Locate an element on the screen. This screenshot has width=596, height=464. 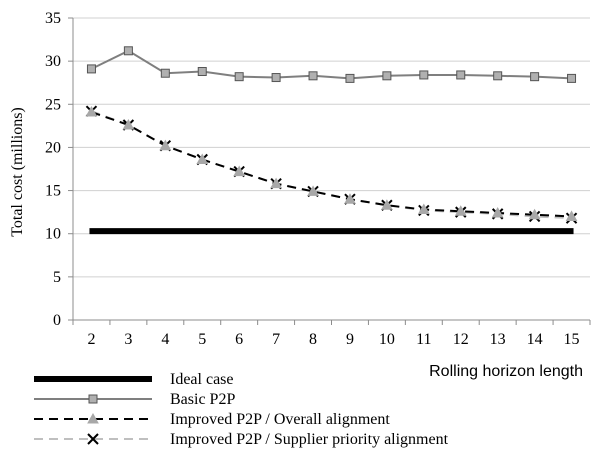
x-tick-label: 10 is located at coordinates (387, 339).